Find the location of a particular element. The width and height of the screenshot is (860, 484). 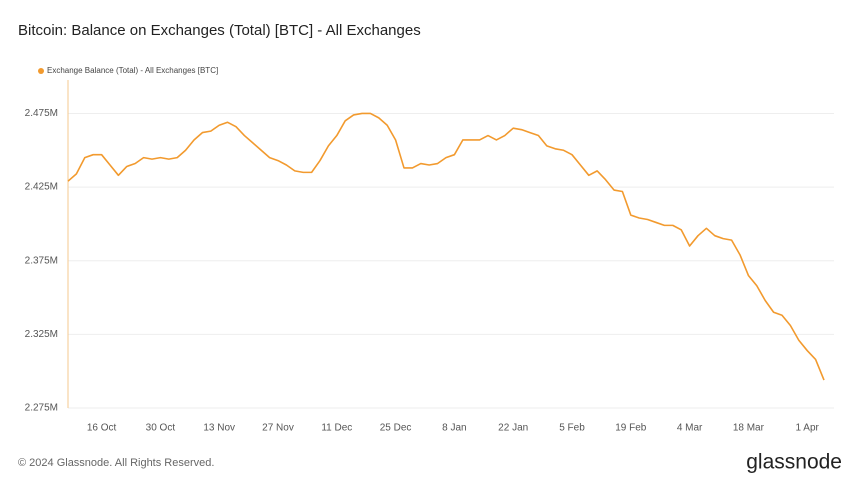

x-tick-label: 19 Feb is located at coordinates (631, 428).